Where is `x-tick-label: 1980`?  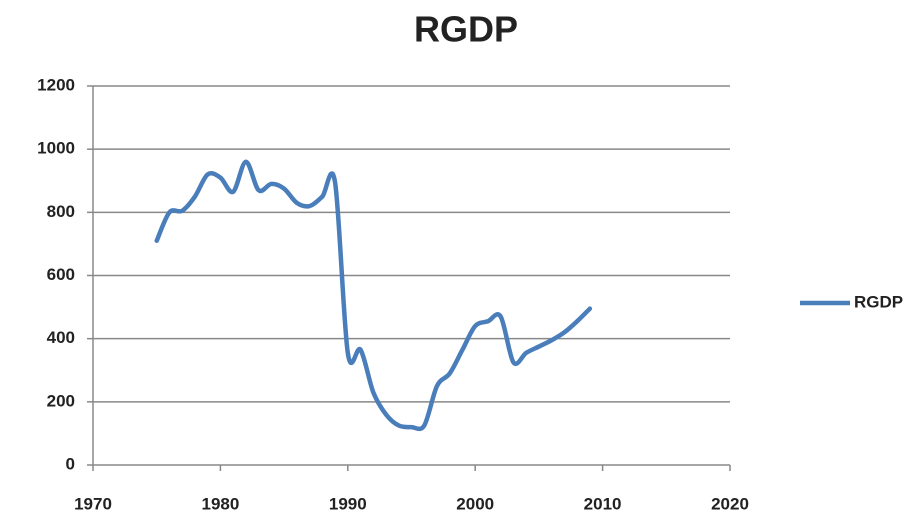
x-tick-label: 1980 is located at coordinates (220, 503).